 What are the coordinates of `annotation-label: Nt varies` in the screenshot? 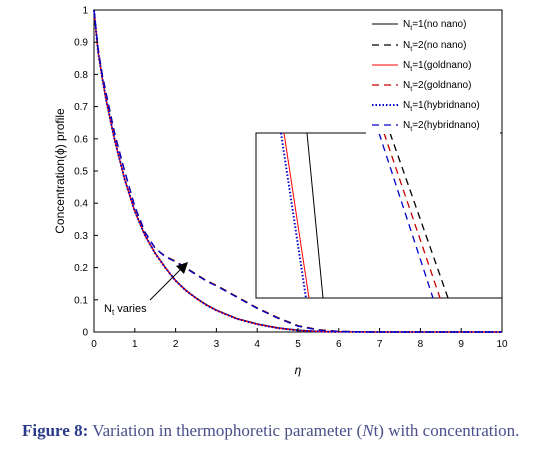 It's located at (125, 310).